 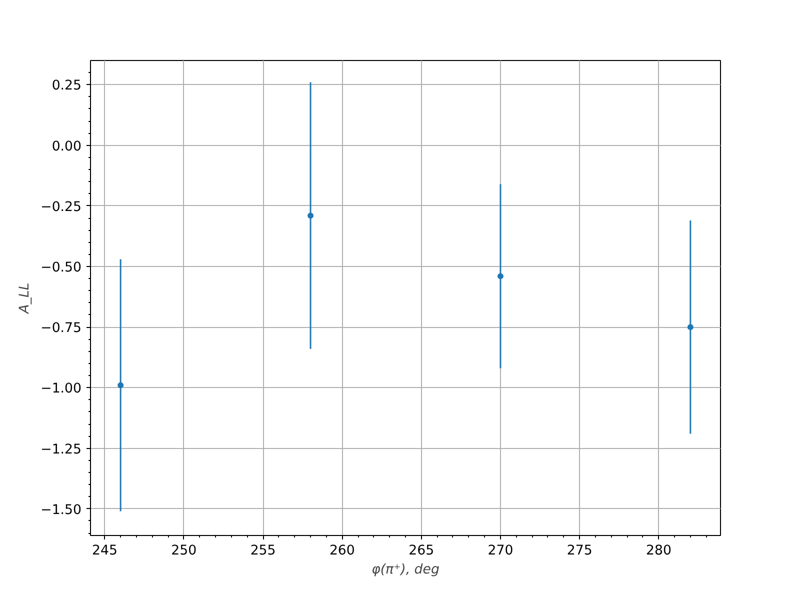 What do you see at coordinates (61, 268) in the screenshot?
I see `y-tick-label: −0.50` at bounding box center [61, 268].